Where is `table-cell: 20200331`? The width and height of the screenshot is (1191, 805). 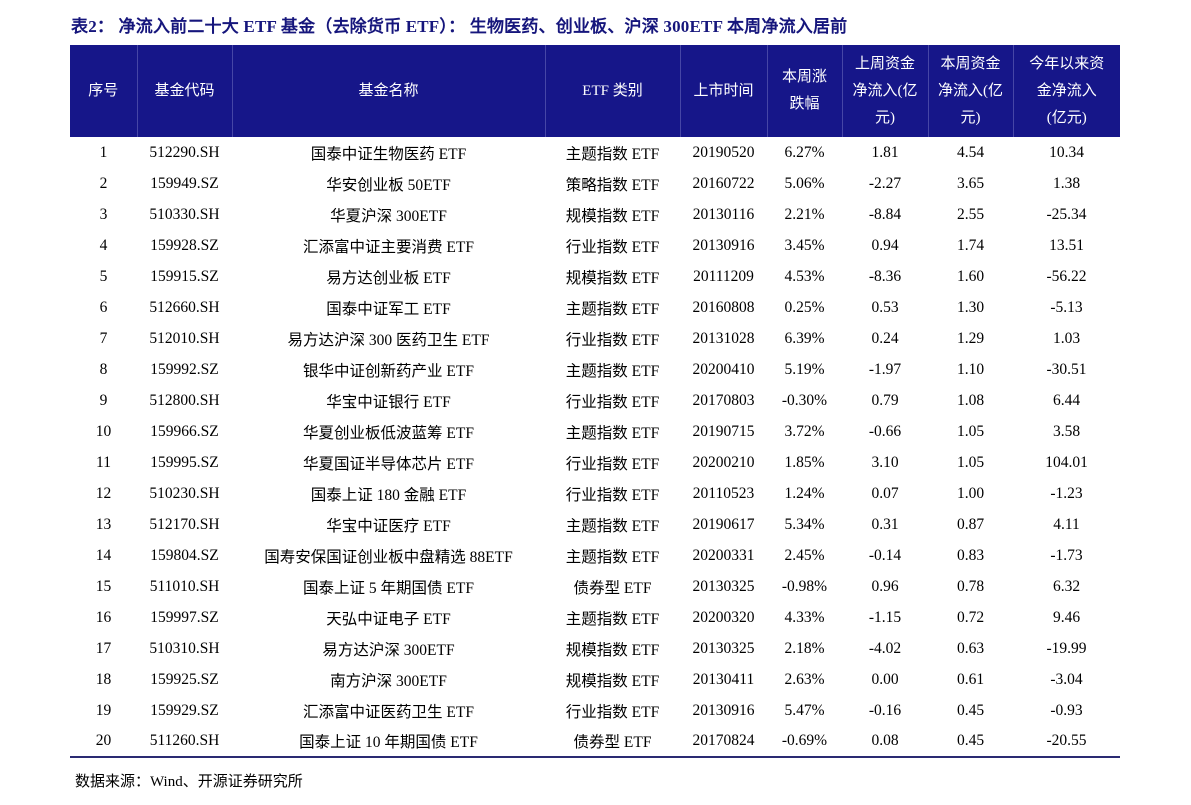 table-cell: 20200331 is located at coordinates (723, 555).